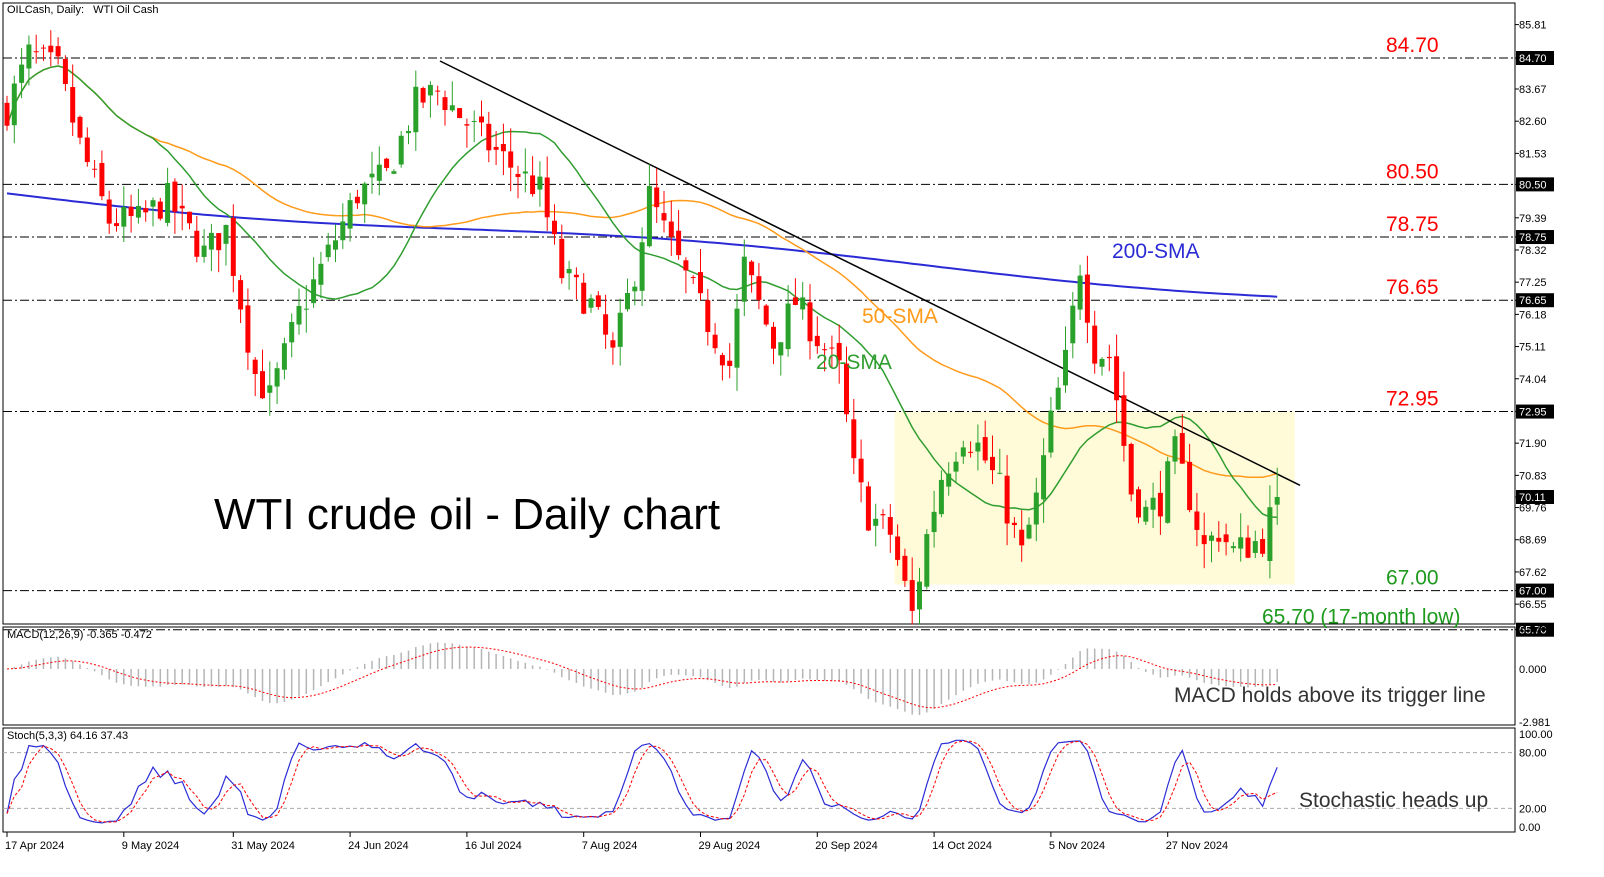 Image resolution: width=1604 pixels, height=877 pixels. Describe the element at coordinates (1077, 846) in the screenshot. I see `date-tick-label: 5 Nov 2024` at that location.